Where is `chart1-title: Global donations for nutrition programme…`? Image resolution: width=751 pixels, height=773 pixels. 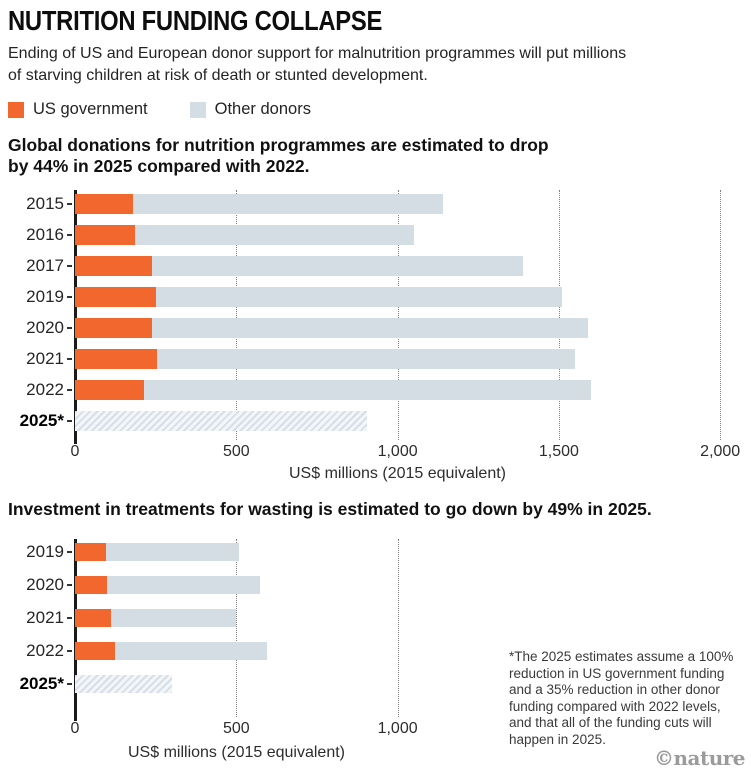
chart1-title: Global donations for nutrition programme… is located at coordinates (278, 155).